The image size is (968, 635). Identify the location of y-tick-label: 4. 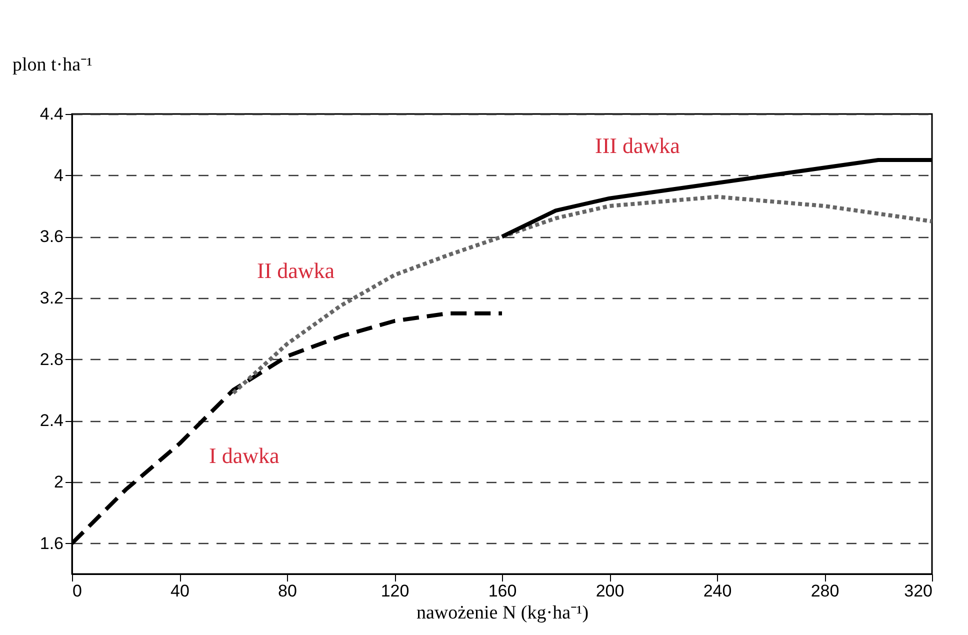
(59, 175).